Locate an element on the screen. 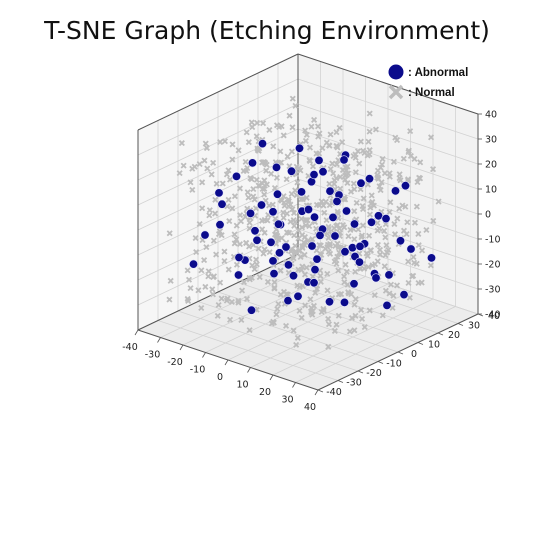 This screenshot has width=534, height=550. x-tick-label: -10 is located at coordinates (198, 370).